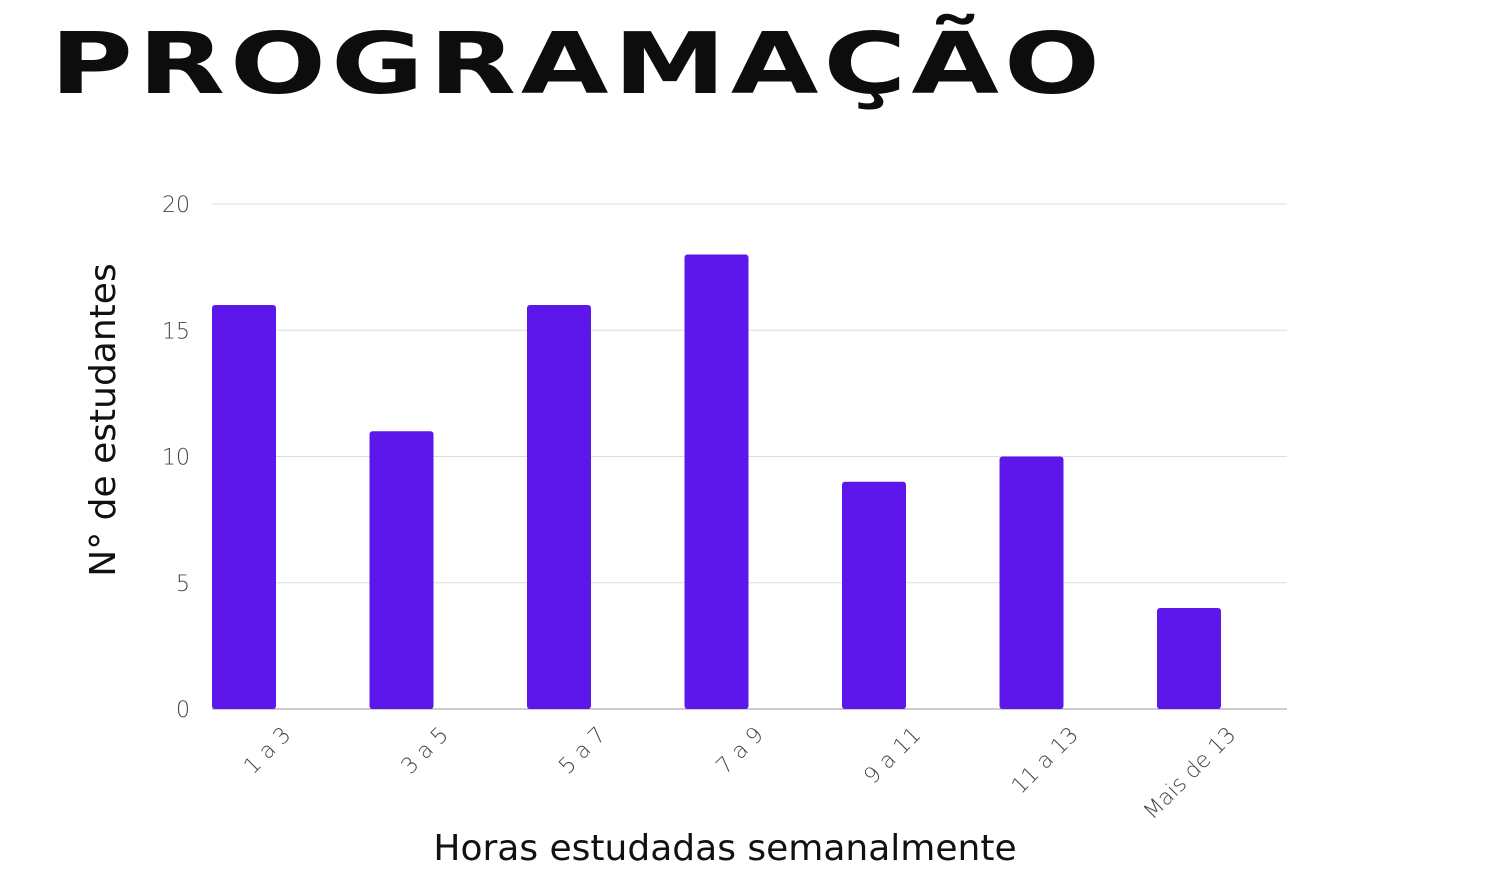 Image resolution: width=1492 pixels, height=881 pixels. I want to click on x-tick-label: 9 a 11, so click(892, 756).